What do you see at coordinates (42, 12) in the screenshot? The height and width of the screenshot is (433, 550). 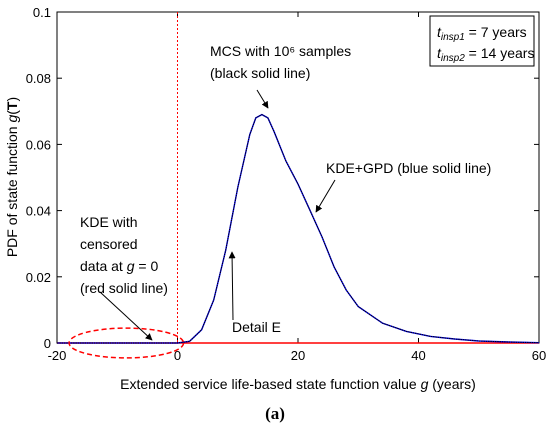 I see `y-tick-label-5: 0.1` at bounding box center [42, 12].